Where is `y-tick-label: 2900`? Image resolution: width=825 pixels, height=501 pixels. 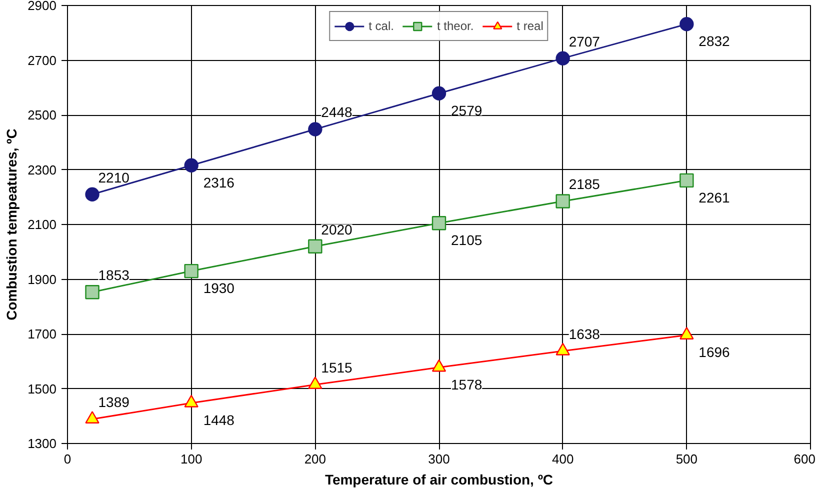
y-tick-label: 2900 is located at coordinates (42, 6).